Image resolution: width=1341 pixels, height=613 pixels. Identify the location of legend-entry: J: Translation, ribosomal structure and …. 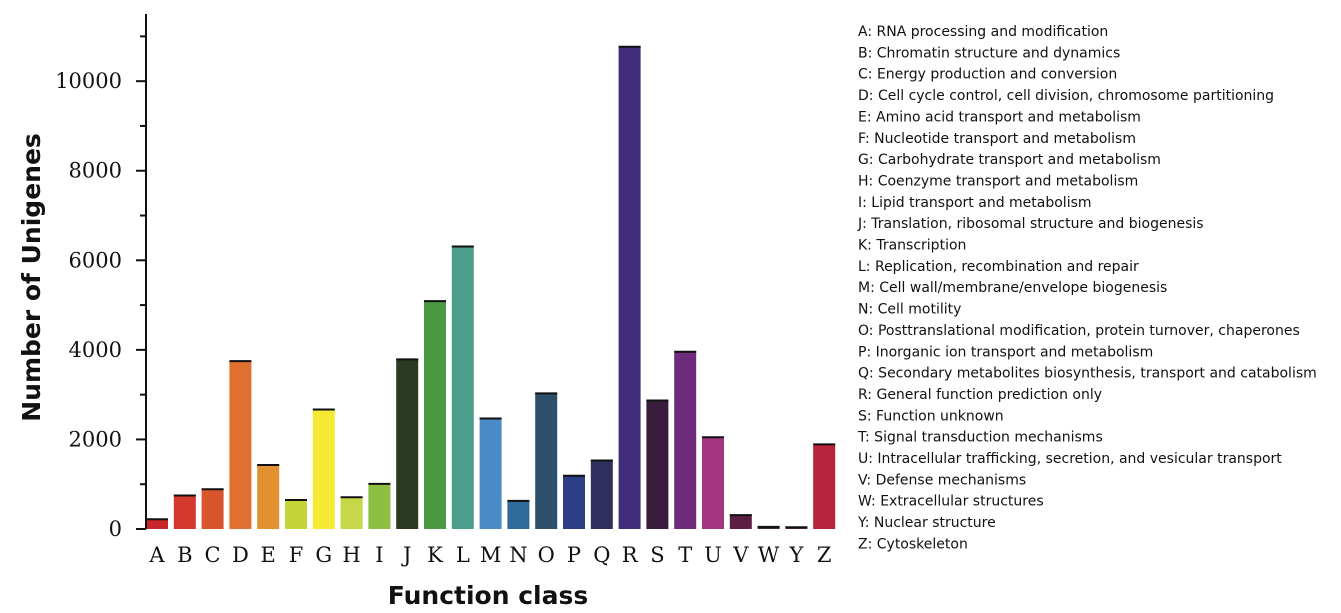
(1030, 224).